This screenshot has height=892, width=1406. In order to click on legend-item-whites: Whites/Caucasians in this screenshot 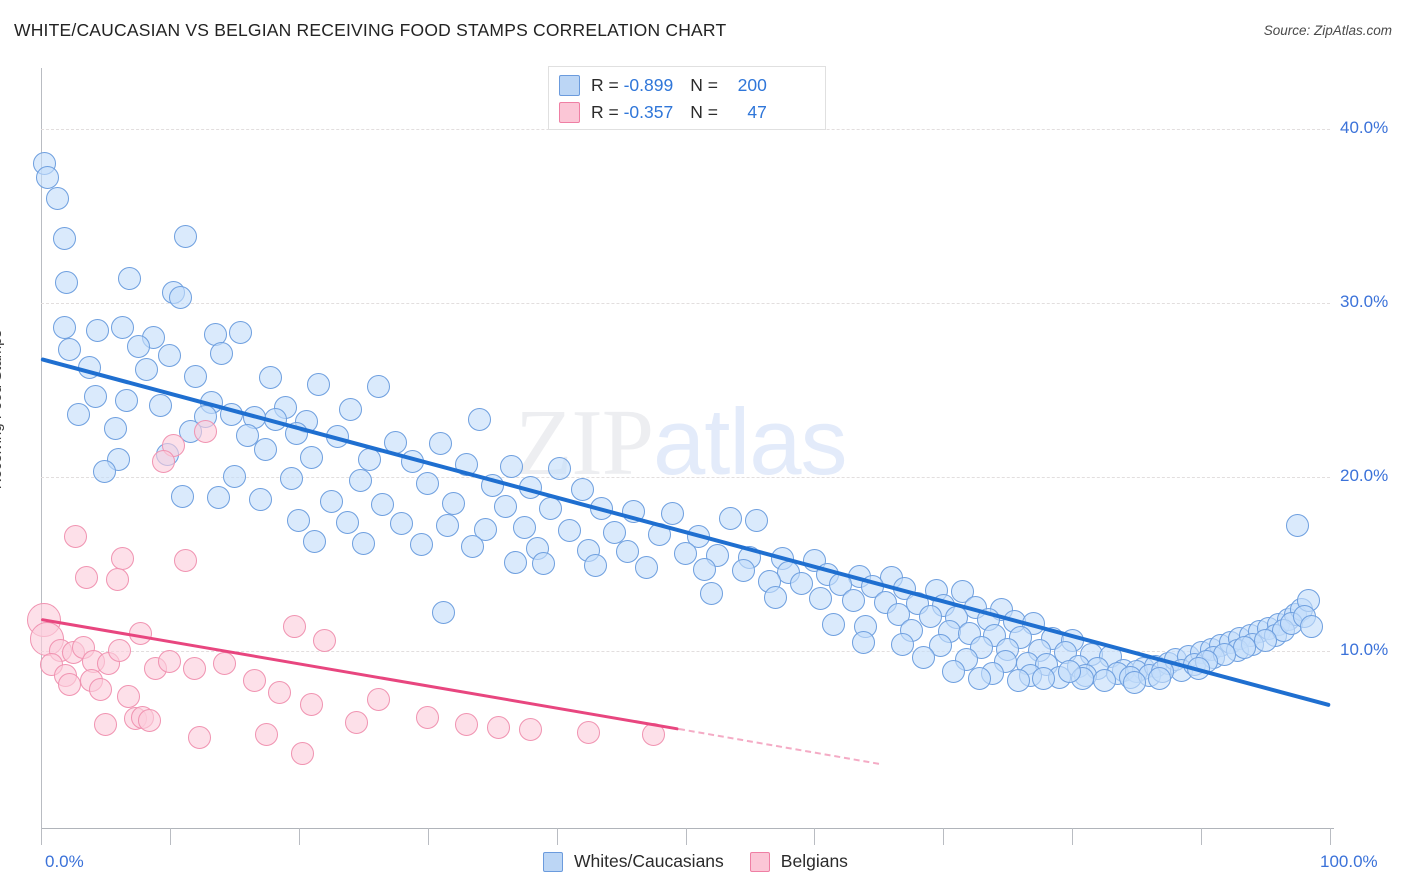, I will do `click(633, 861)`.